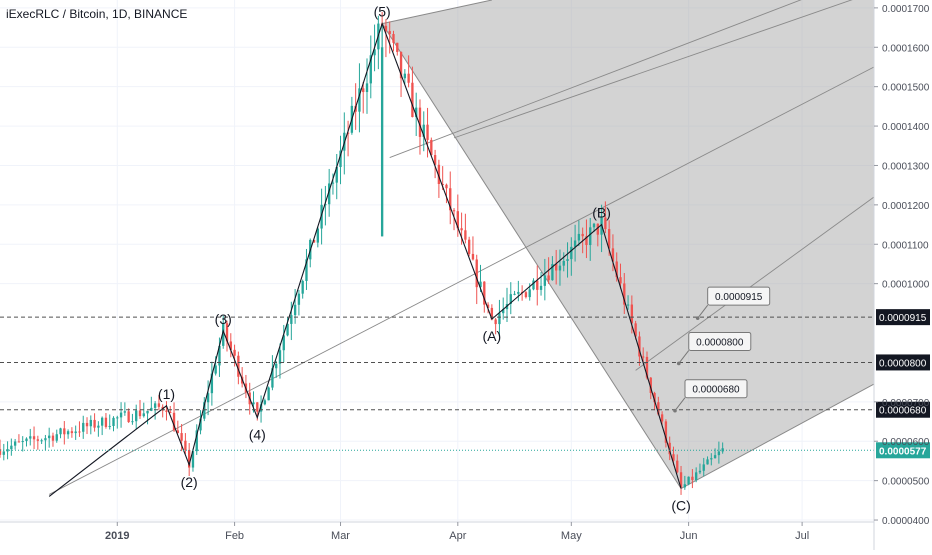 This screenshot has width=932, height=555. What do you see at coordinates (689, 536) in the screenshot?
I see `x-tick-label: Jun` at bounding box center [689, 536].